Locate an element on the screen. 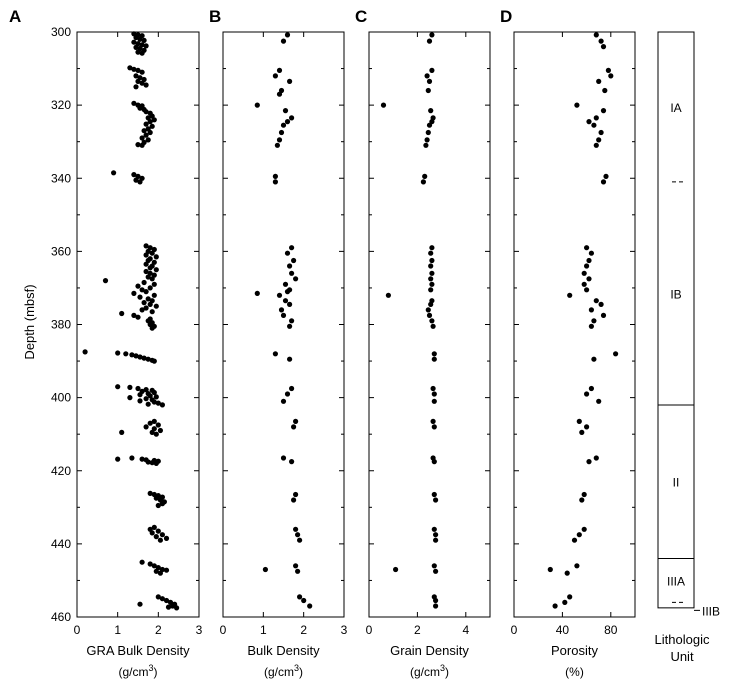 The width and height of the screenshot is (740, 699). x-tick-label: 0 is located at coordinates (223, 630).